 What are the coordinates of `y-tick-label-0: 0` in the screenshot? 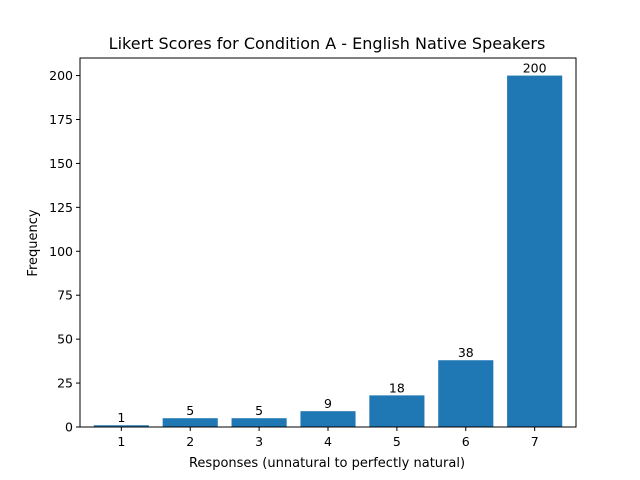 It's located at (69, 427).